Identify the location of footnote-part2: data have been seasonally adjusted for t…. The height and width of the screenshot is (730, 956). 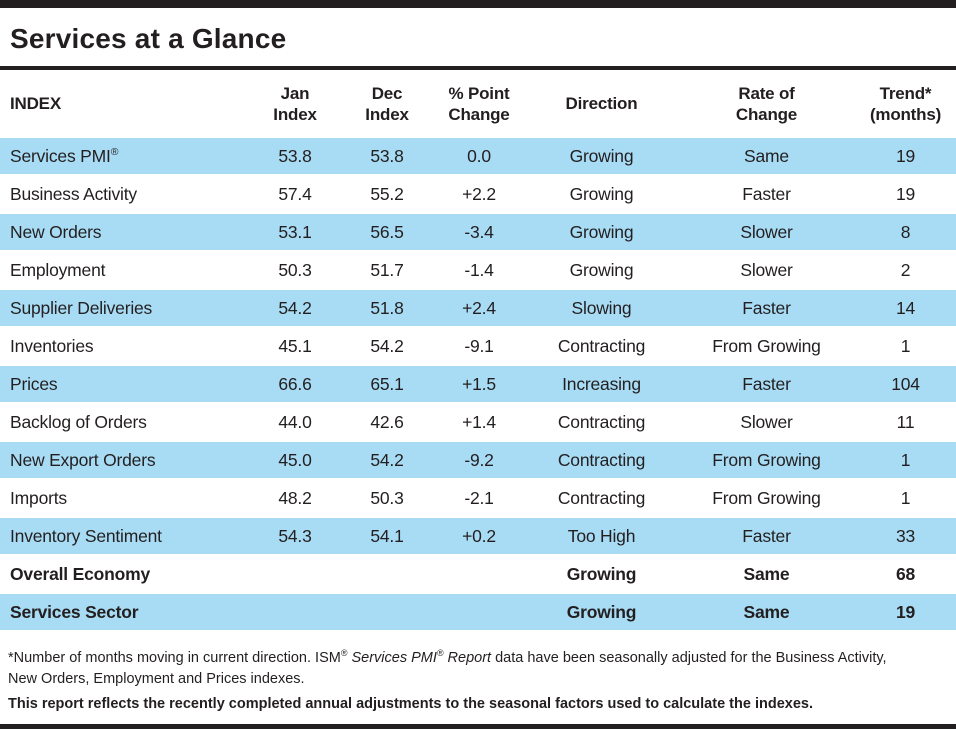
(447, 669).